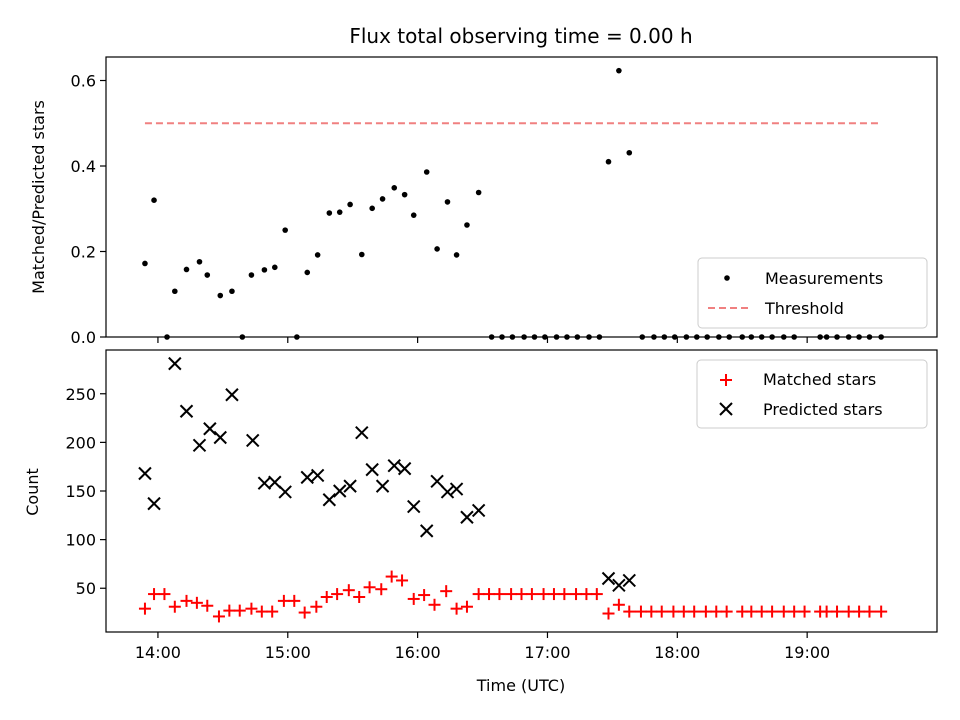  Describe the element at coordinates (158, 652) in the screenshot. I see `xtick-label: 14:00` at that location.